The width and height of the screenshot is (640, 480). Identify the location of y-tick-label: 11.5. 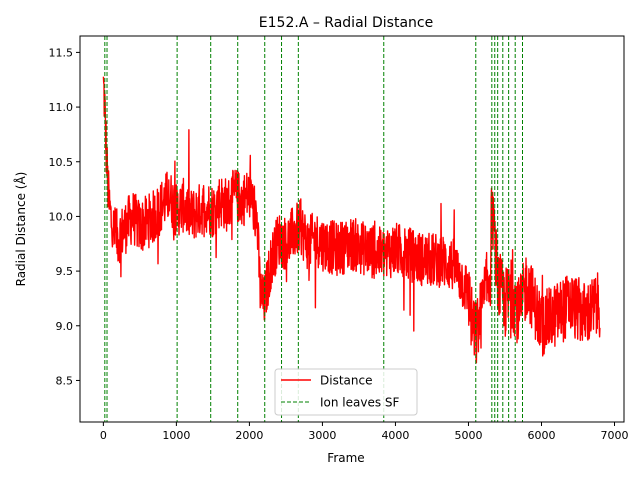
(61, 52).